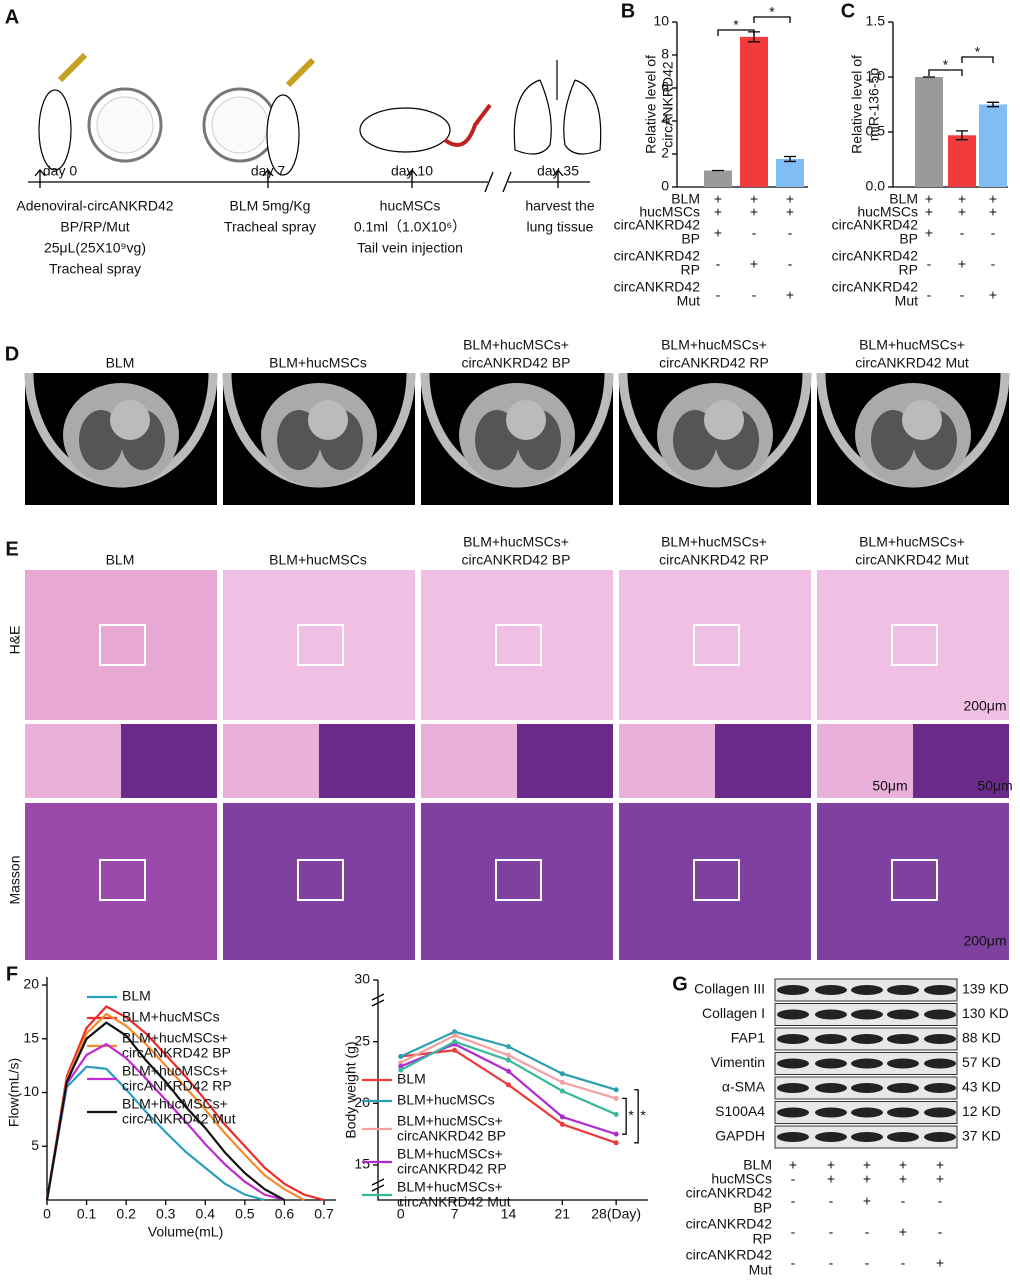  What do you see at coordinates (714, 345) in the screenshot?
I see `image-title: BLM+hucMSCs+` at bounding box center [714, 345].